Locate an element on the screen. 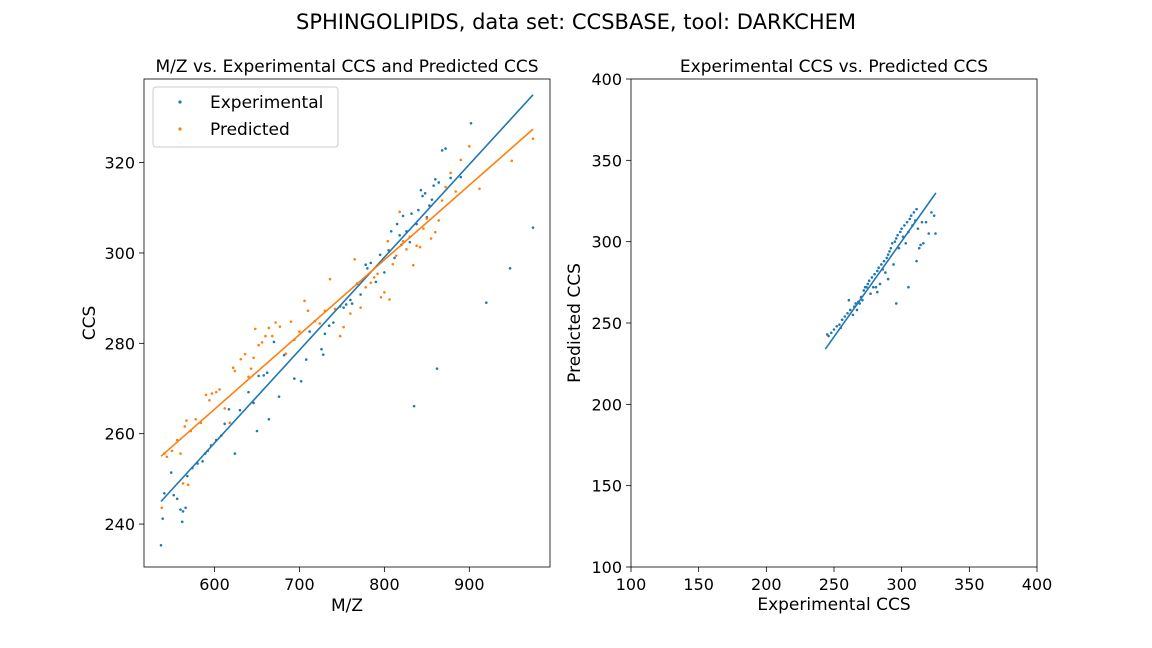 The height and width of the screenshot is (648, 1152). legend-label-predicted: Predicted is located at coordinates (250, 130).